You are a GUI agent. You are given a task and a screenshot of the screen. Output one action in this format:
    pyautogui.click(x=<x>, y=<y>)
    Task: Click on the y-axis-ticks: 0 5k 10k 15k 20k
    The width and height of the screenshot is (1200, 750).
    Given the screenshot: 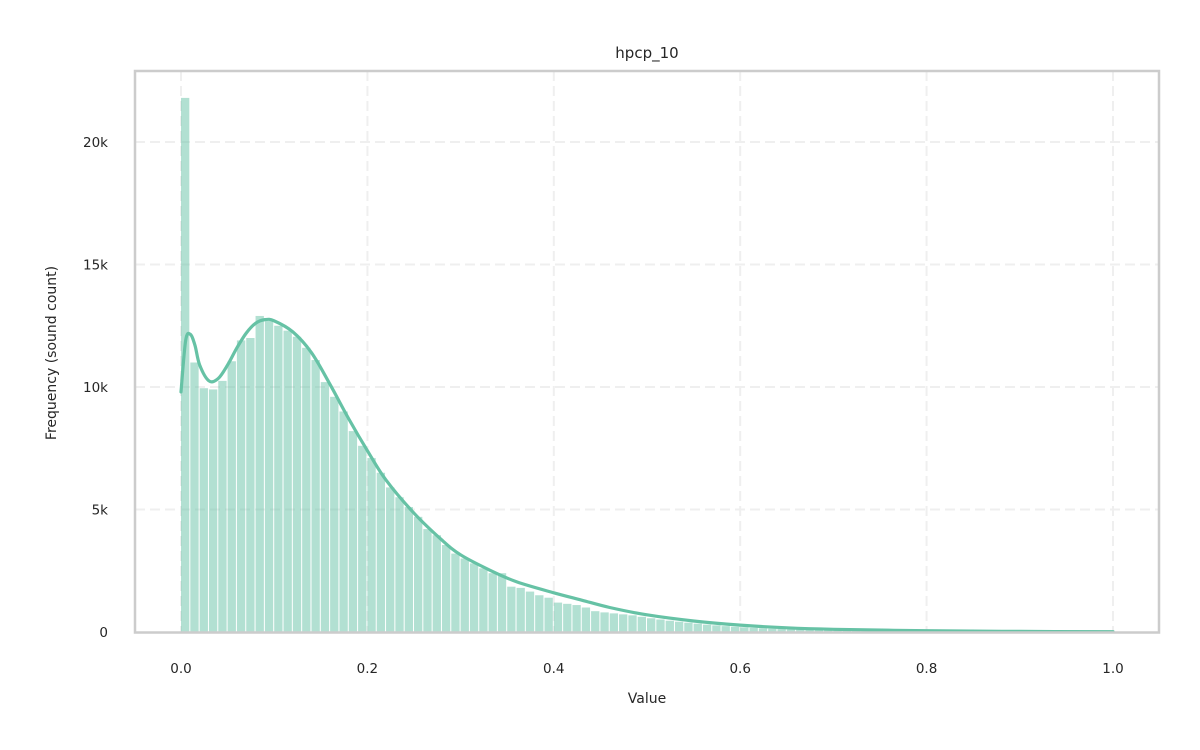 What is the action you would take?
    pyautogui.click(x=95, y=388)
    